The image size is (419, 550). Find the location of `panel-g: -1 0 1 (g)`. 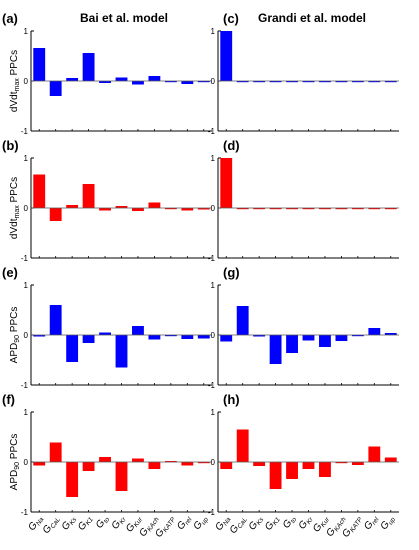

panel-g: -1 0 1 (g) is located at coordinates (303, 327).